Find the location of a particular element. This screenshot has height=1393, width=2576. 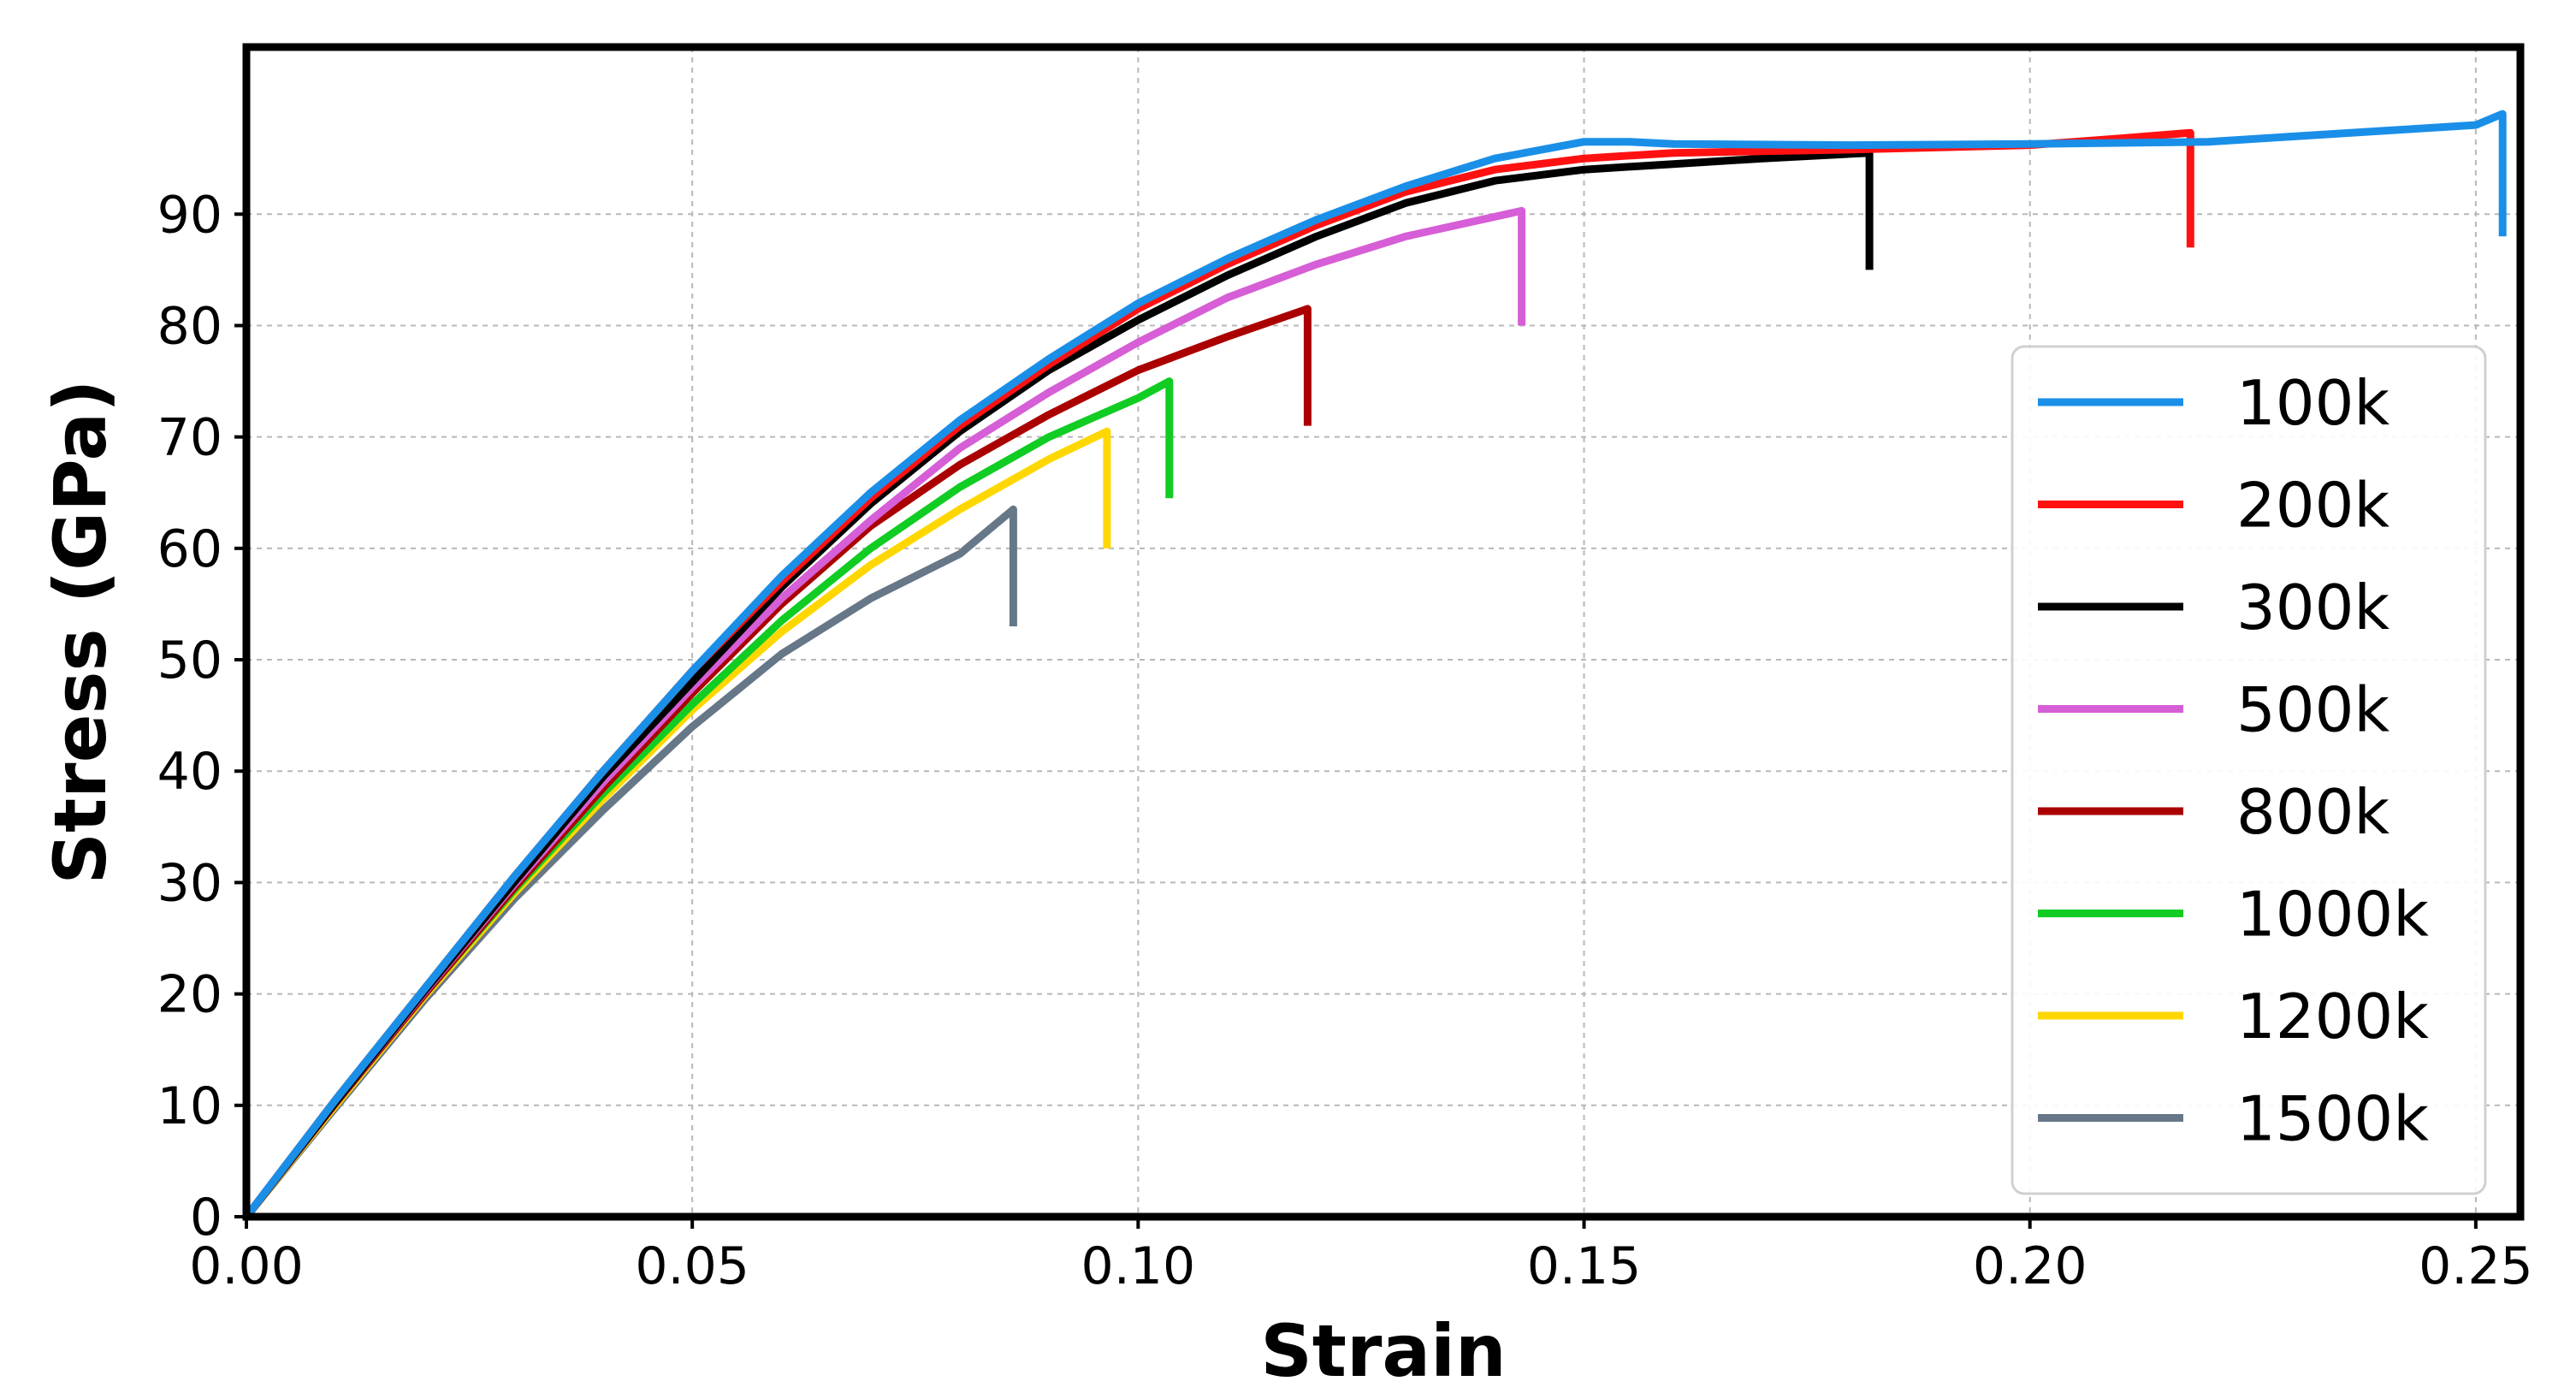

y-tick-label: 10 is located at coordinates (189, 1106).